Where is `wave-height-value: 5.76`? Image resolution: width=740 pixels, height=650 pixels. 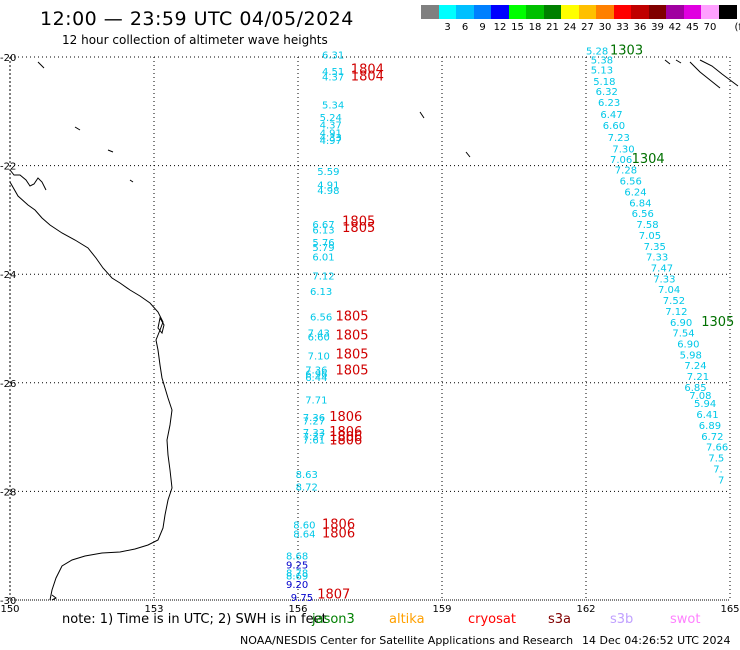 wave-height-value: 5.76 is located at coordinates (323, 243).